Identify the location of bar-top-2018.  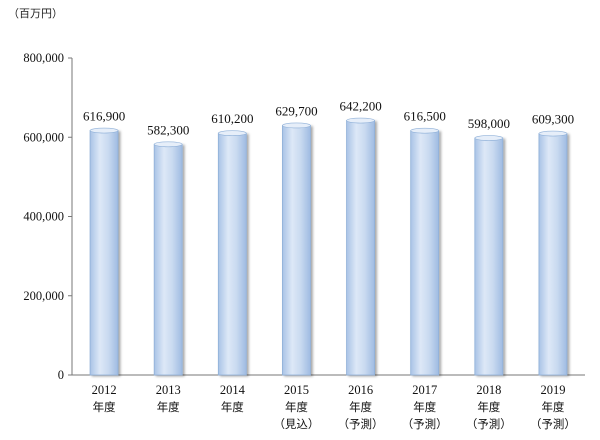
(489, 138).